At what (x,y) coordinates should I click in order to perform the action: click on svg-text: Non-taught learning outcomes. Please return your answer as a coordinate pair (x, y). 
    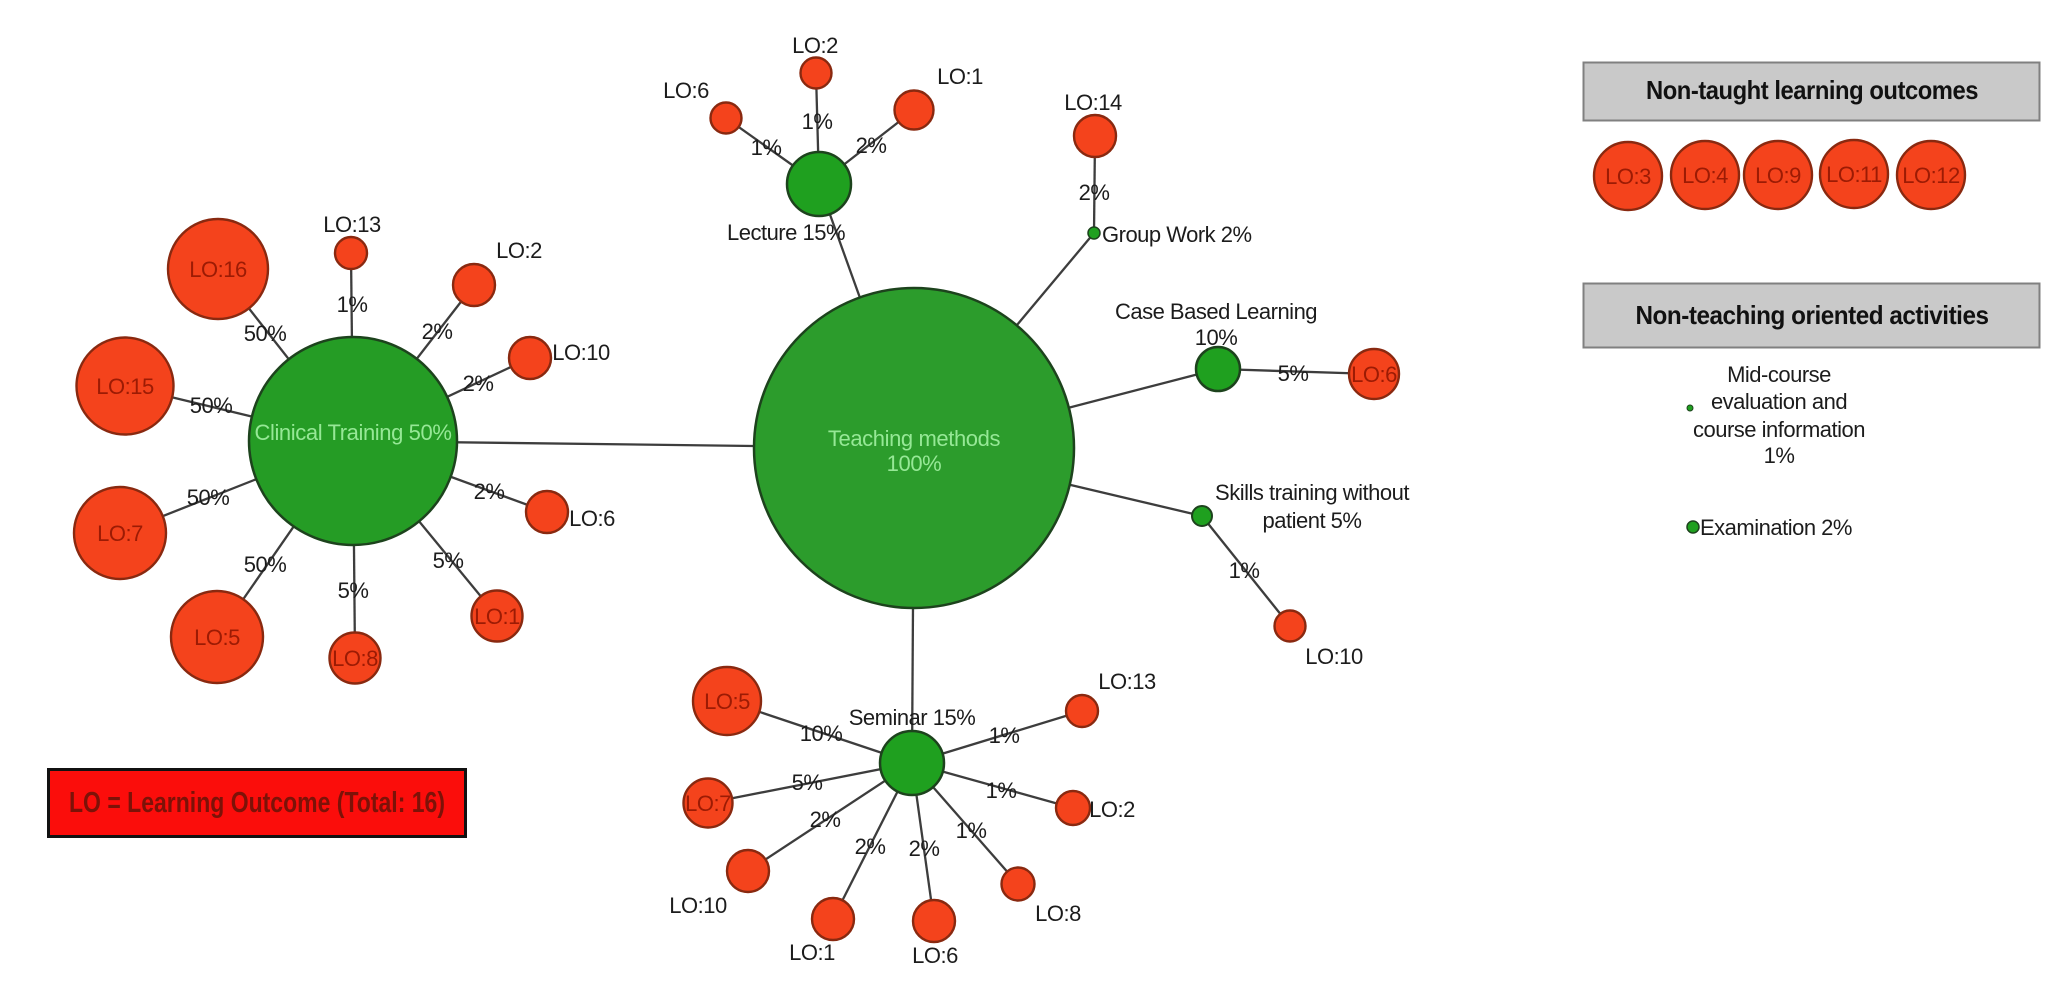
    Looking at the image, I should click on (1812, 90).